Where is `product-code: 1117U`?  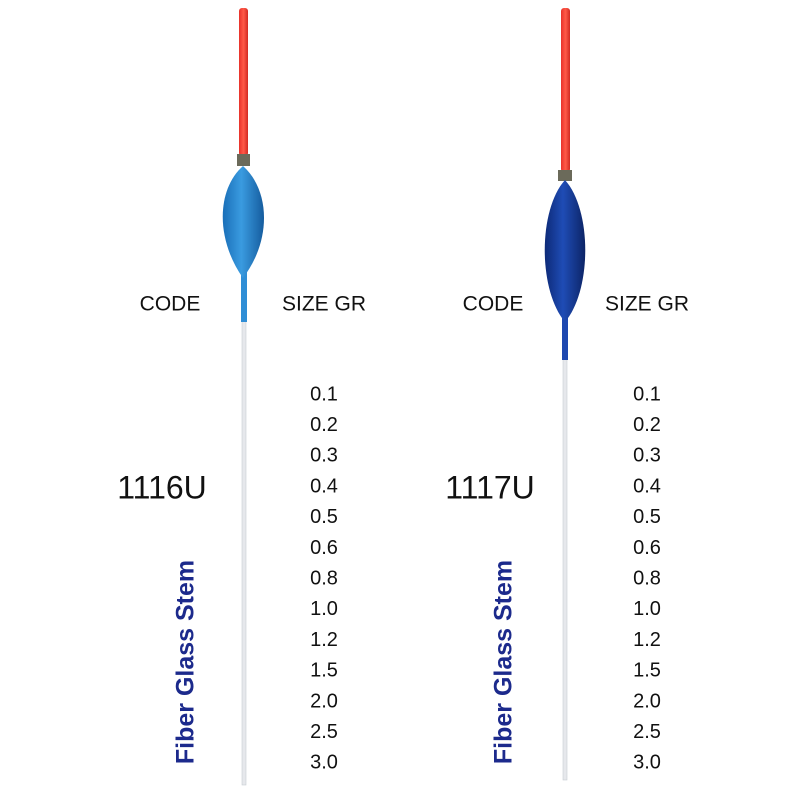
product-code: 1117U is located at coordinates (490, 487).